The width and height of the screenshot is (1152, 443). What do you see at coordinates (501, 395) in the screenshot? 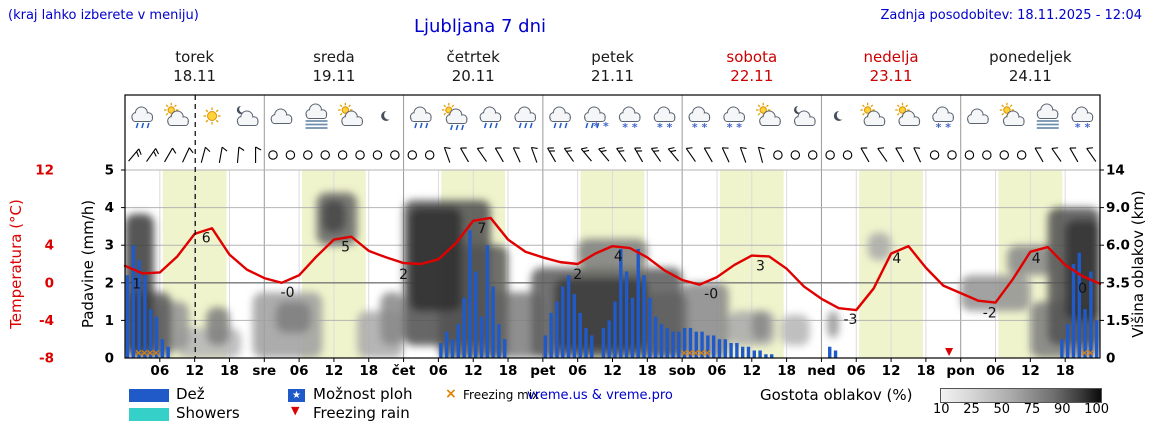
I see `freezing-mix-label: Freezing mix` at bounding box center [501, 395].